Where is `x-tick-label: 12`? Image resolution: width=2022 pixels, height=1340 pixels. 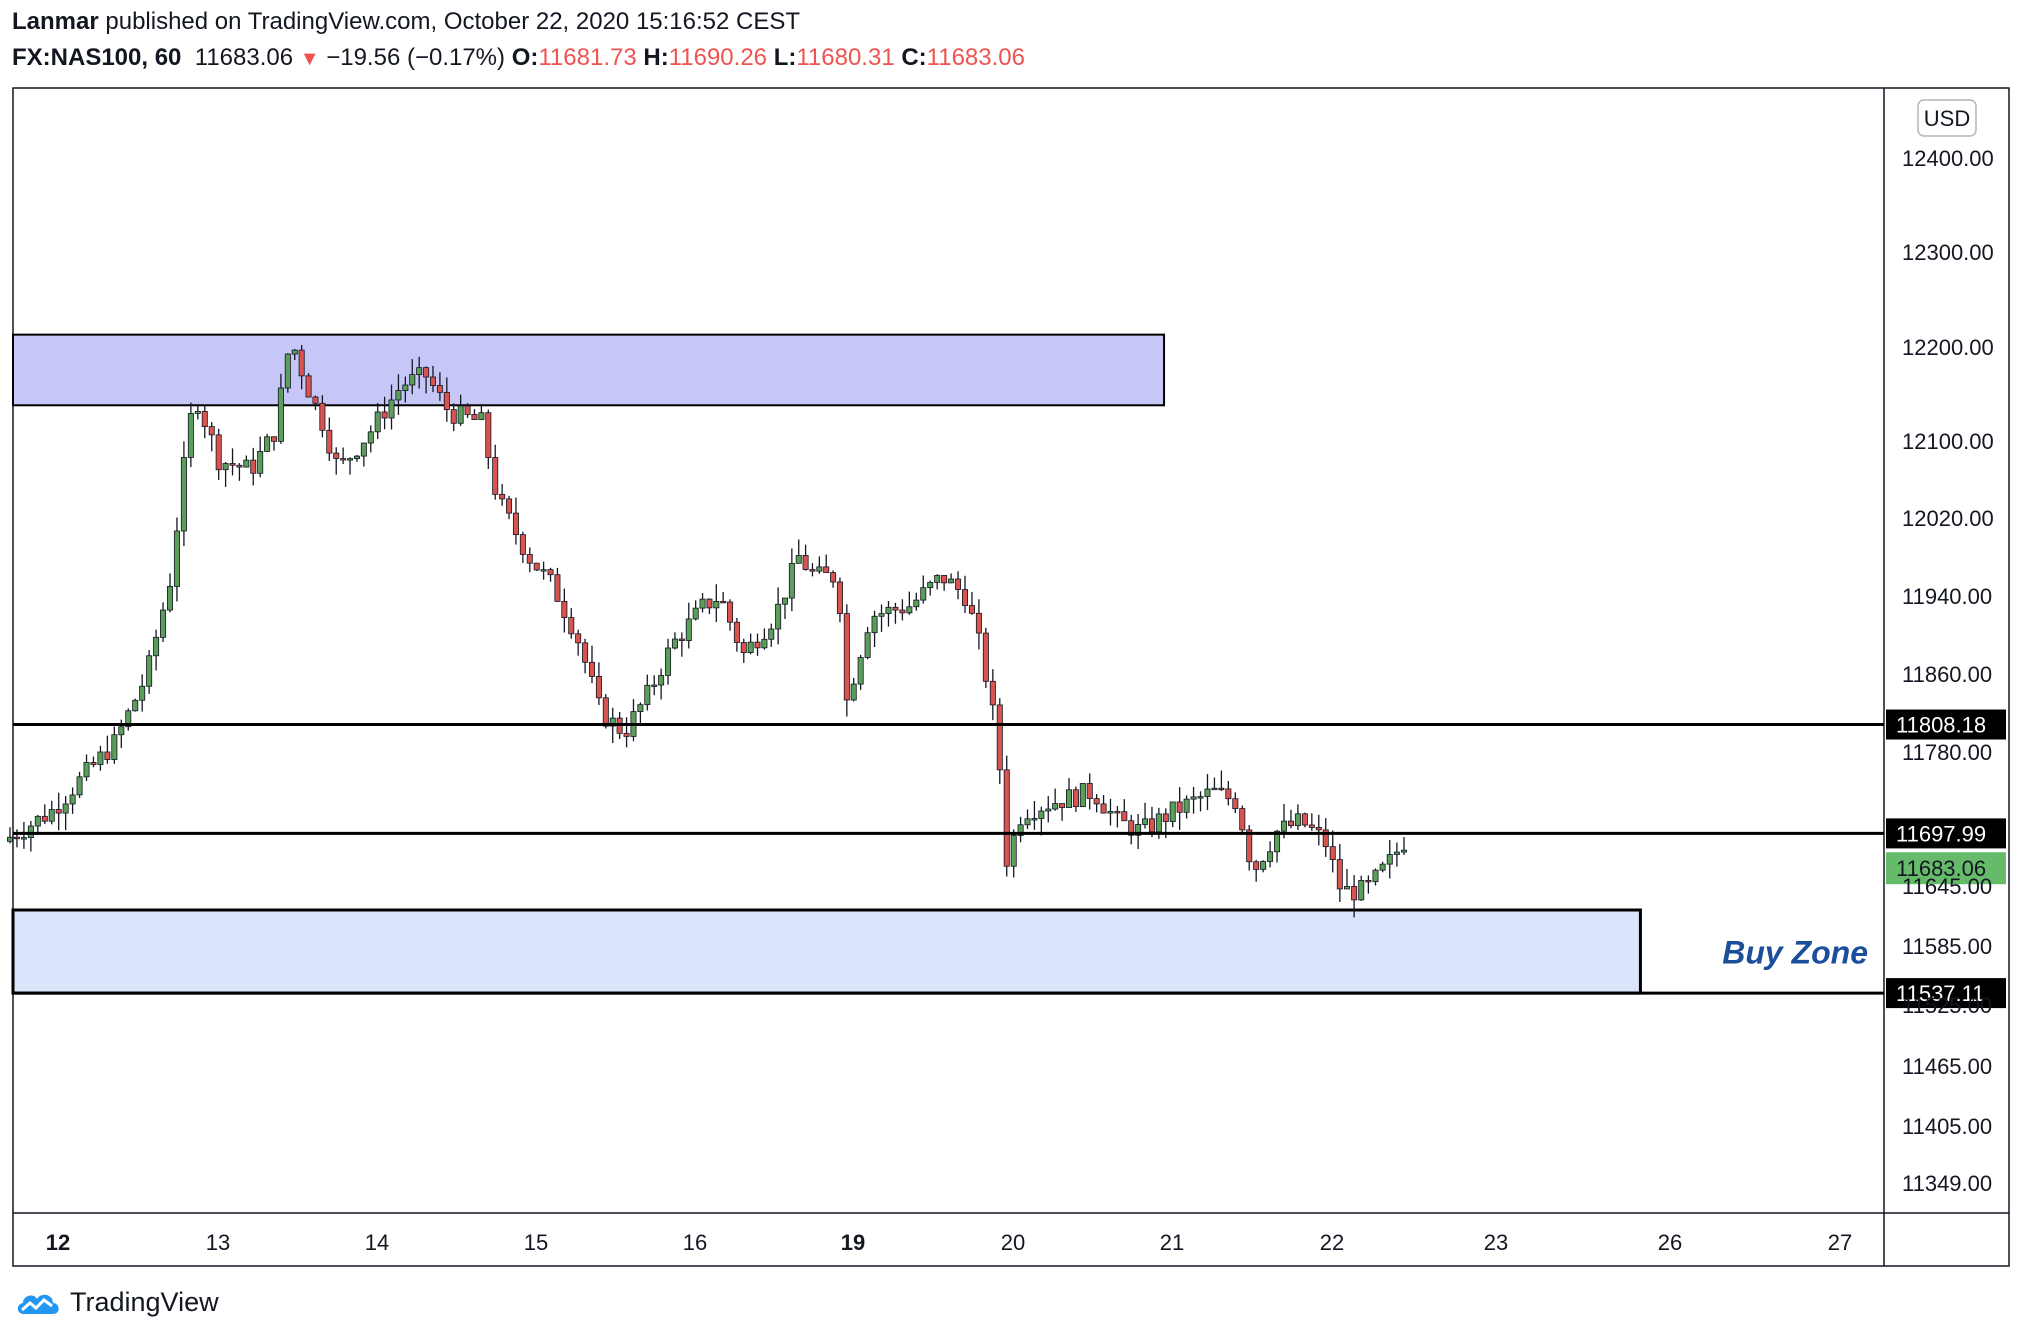 x-tick-label: 12 is located at coordinates (58, 1242).